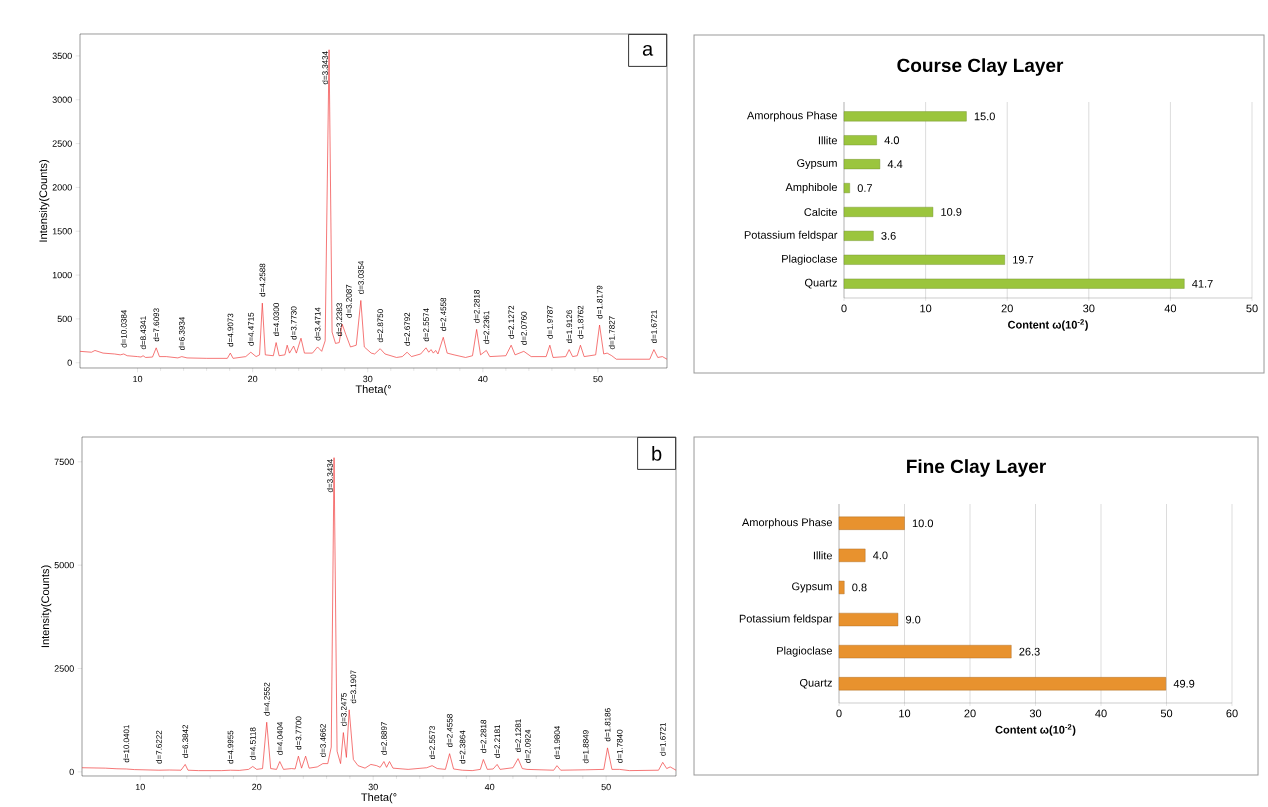 This screenshot has height=807, width=1268. What do you see at coordinates (126, 744) in the screenshot?
I see `annotation: d=10.0401` at bounding box center [126, 744].